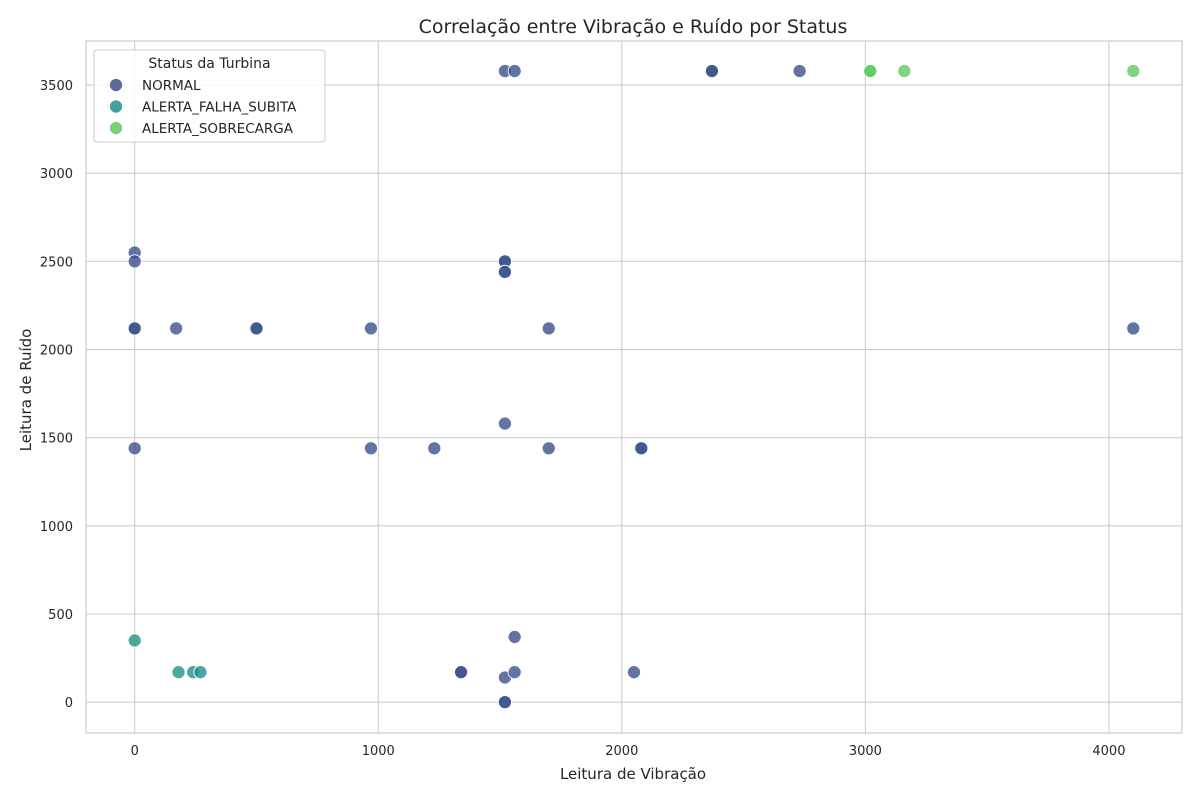  What do you see at coordinates (56, 351) in the screenshot?
I see `y-tick-label: 2000` at bounding box center [56, 351].